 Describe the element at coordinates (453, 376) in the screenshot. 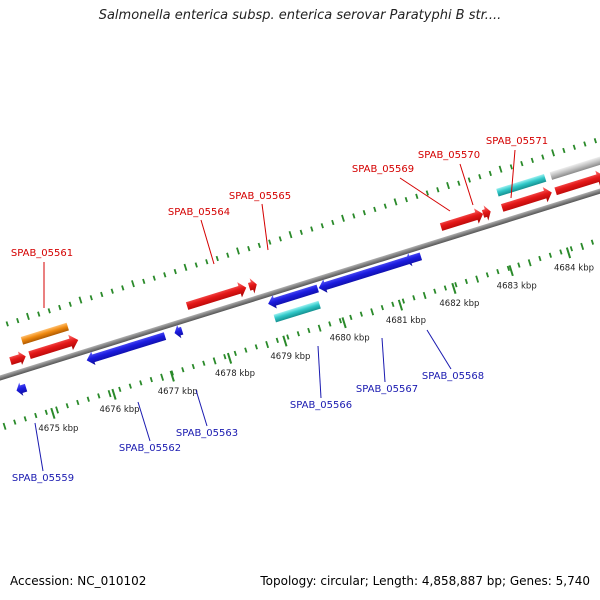

I see `gene-label-spab_05568: SPAB_05568` at that location.